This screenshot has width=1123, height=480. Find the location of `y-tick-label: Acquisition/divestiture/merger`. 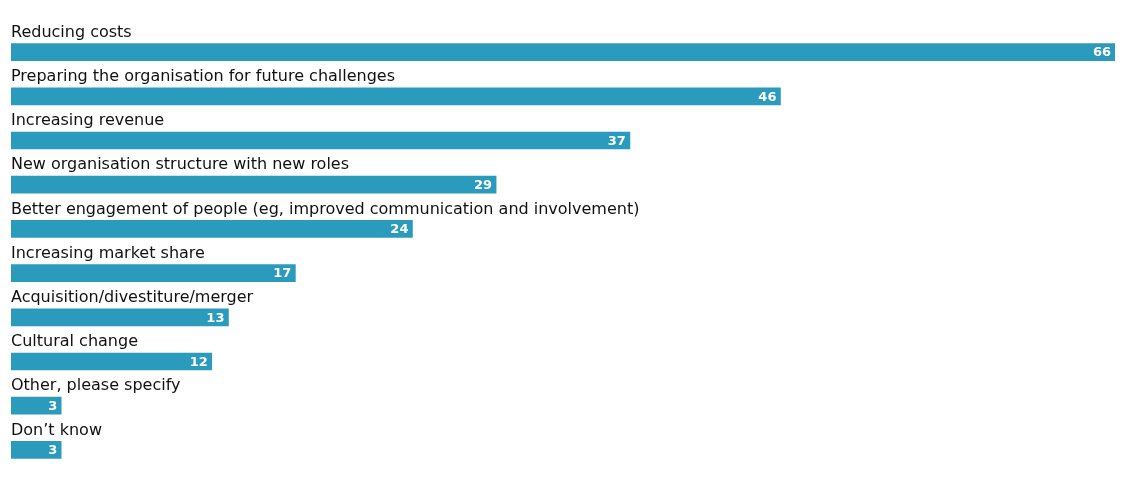

y-tick-label: Acquisition/divestiture/merger is located at coordinates (132, 296).